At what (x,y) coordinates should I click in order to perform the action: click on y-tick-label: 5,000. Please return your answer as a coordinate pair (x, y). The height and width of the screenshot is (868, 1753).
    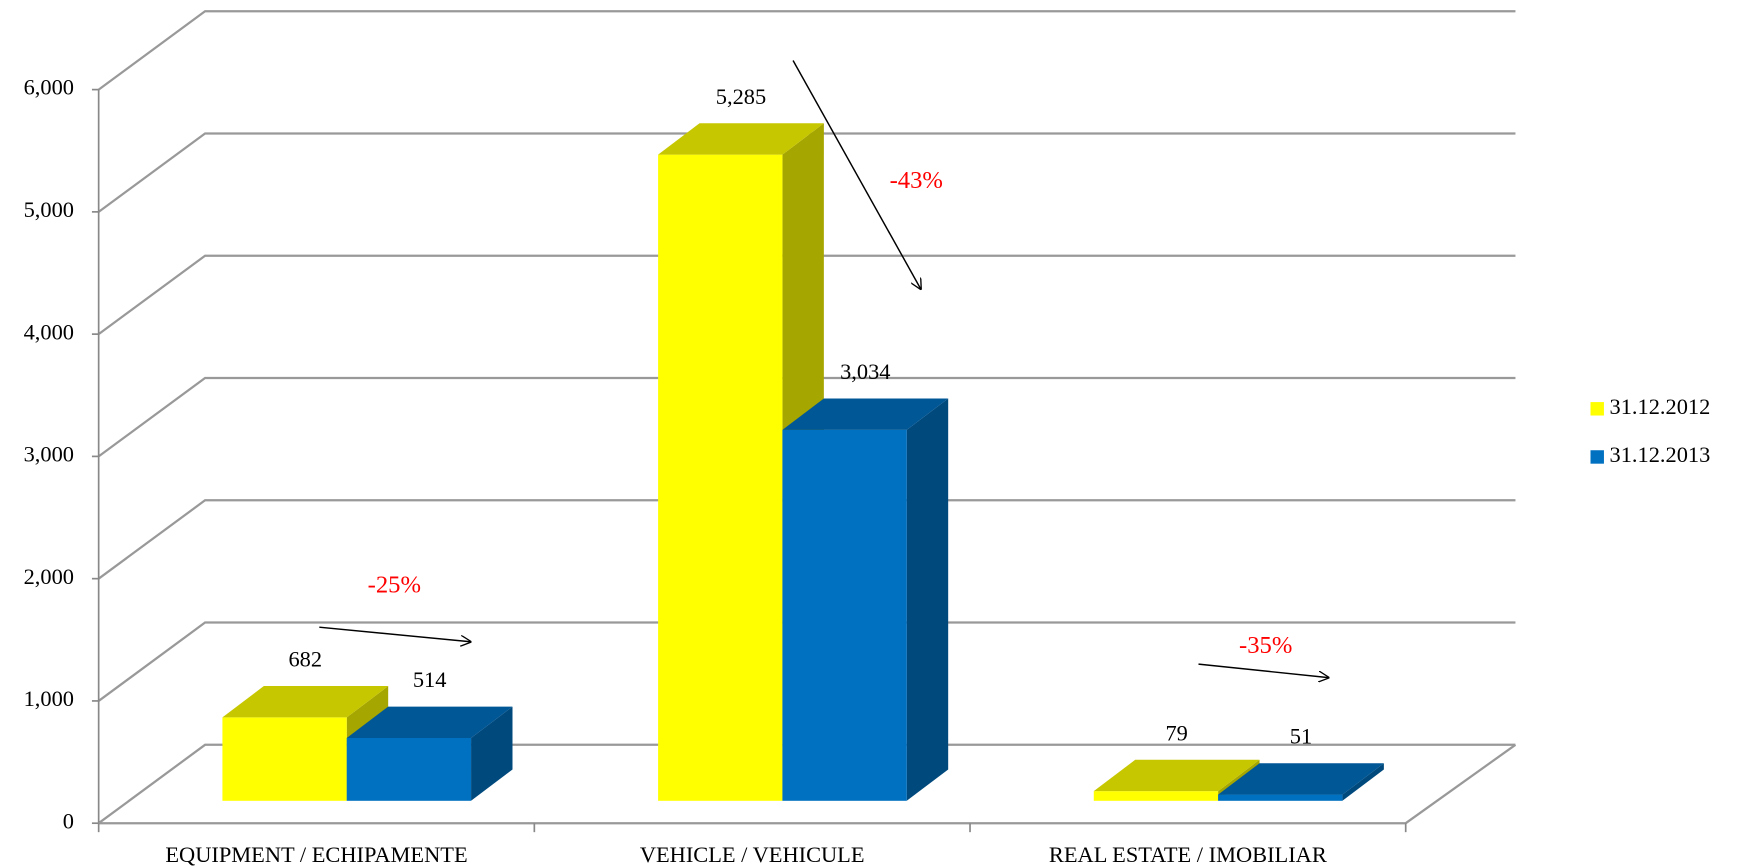
    Looking at the image, I should click on (49, 209).